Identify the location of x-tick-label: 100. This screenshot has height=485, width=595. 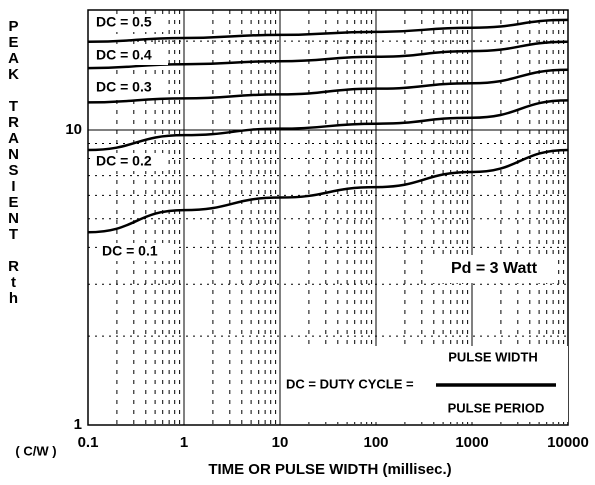
(375, 442).